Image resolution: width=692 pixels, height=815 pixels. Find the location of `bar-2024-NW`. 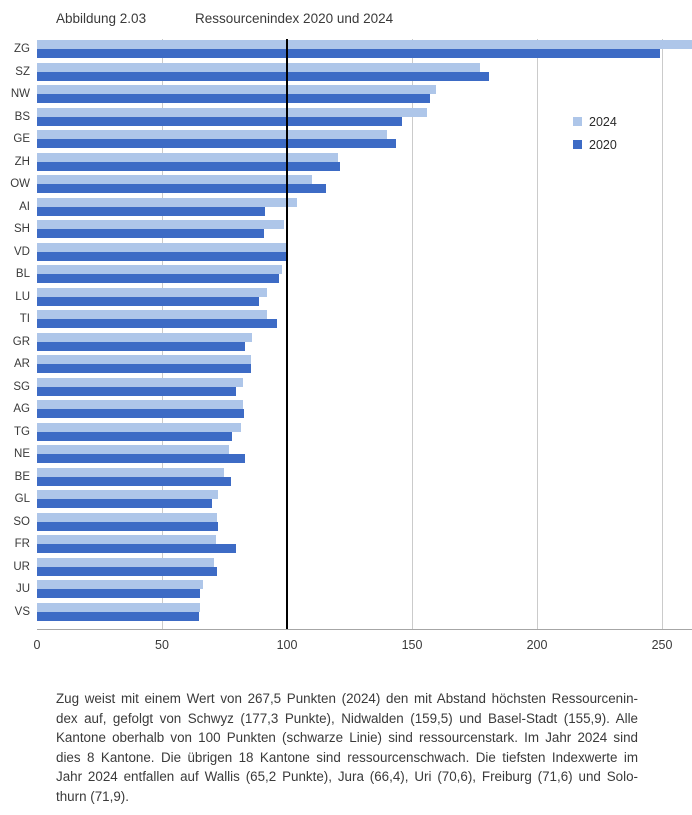

bar-2024-NW is located at coordinates (236, 89).